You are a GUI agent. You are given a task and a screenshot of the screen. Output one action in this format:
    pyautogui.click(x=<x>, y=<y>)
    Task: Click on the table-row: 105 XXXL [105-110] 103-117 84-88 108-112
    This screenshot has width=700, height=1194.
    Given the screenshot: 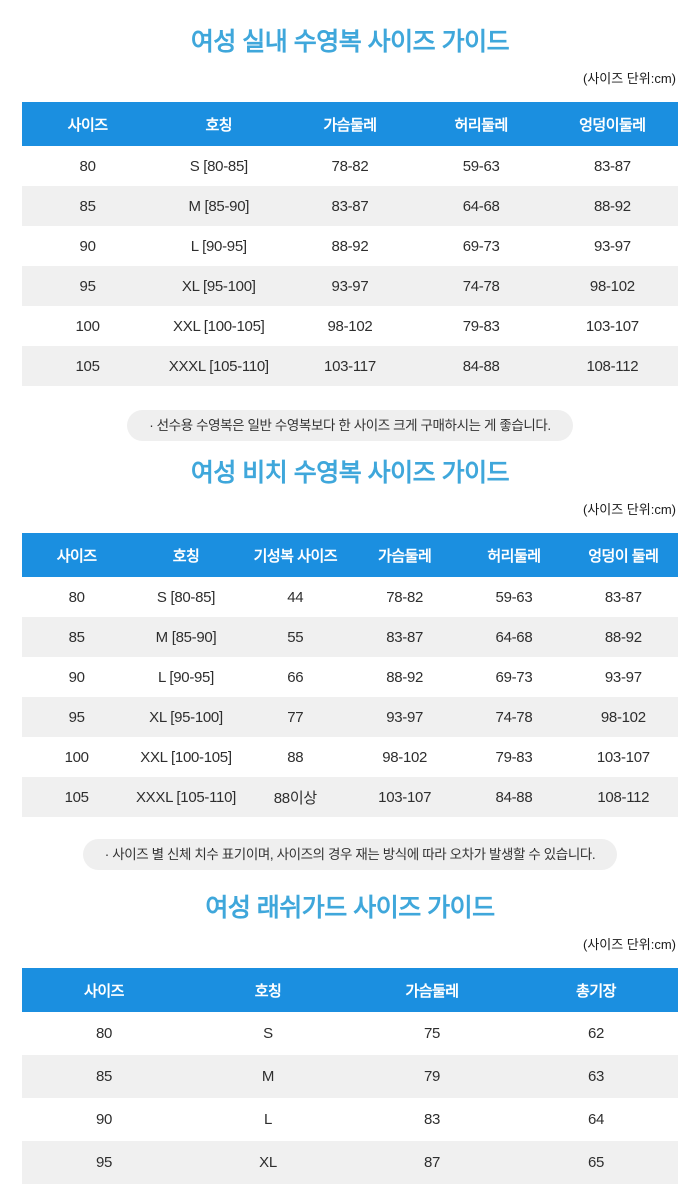 What is the action you would take?
    pyautogui.click(x=350, y=366)
    